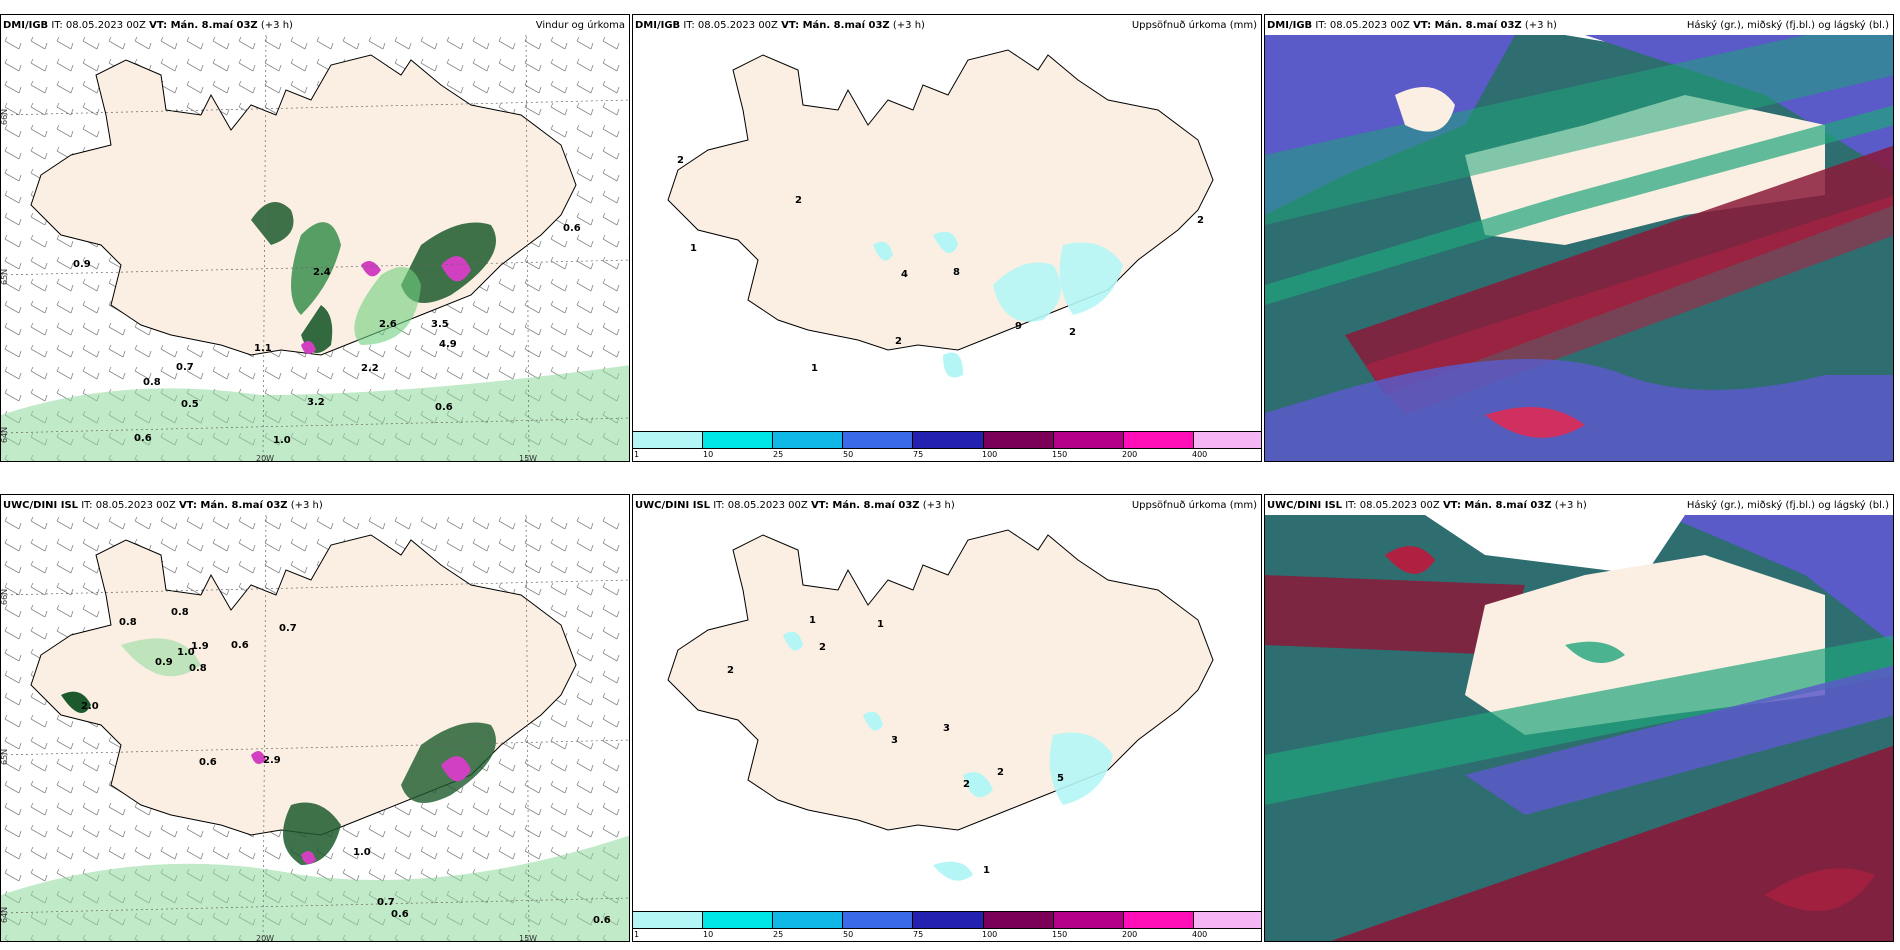 This screenshot has width=1900, height=950. I want to click on wind-value: 0.9, so click(164, 662).